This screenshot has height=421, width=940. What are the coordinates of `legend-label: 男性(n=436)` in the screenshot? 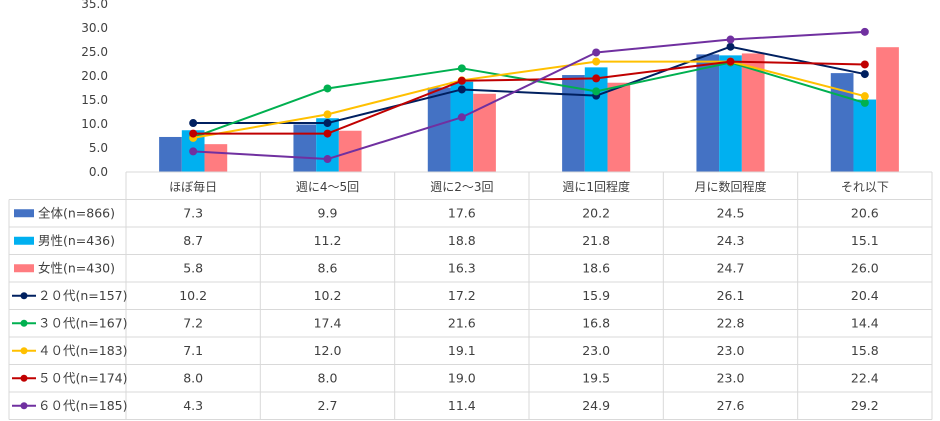 It's located at (76, 240).